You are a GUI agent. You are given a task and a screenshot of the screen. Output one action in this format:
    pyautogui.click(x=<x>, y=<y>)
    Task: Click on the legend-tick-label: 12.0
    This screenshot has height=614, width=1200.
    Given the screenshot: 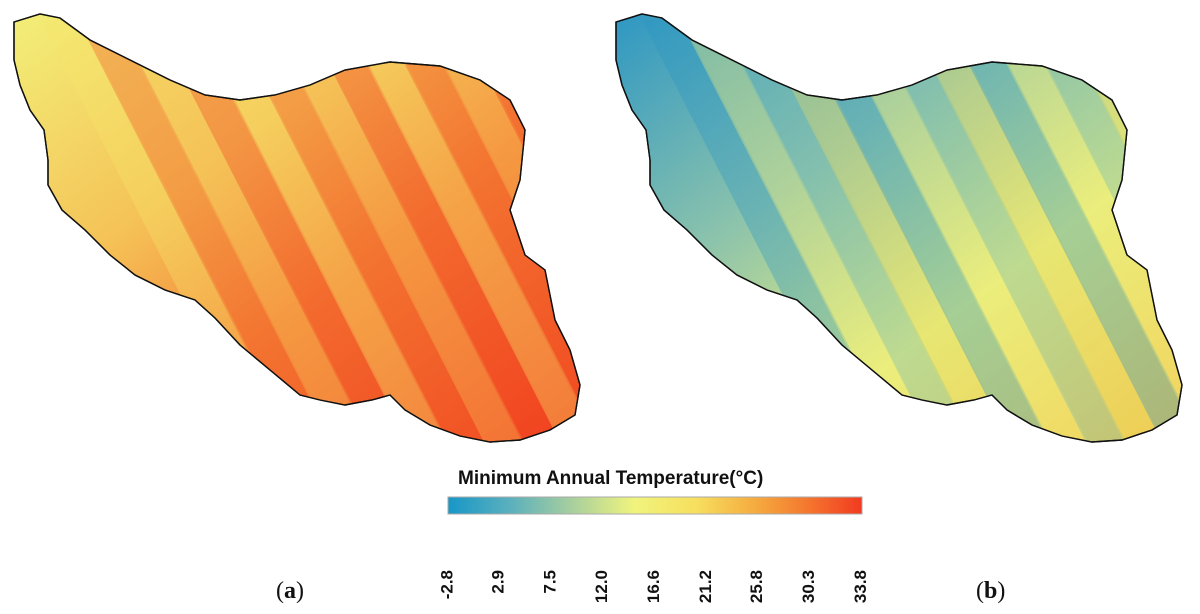 What is the action you would take?
    pyautogui.click(x=602, y=587)
    